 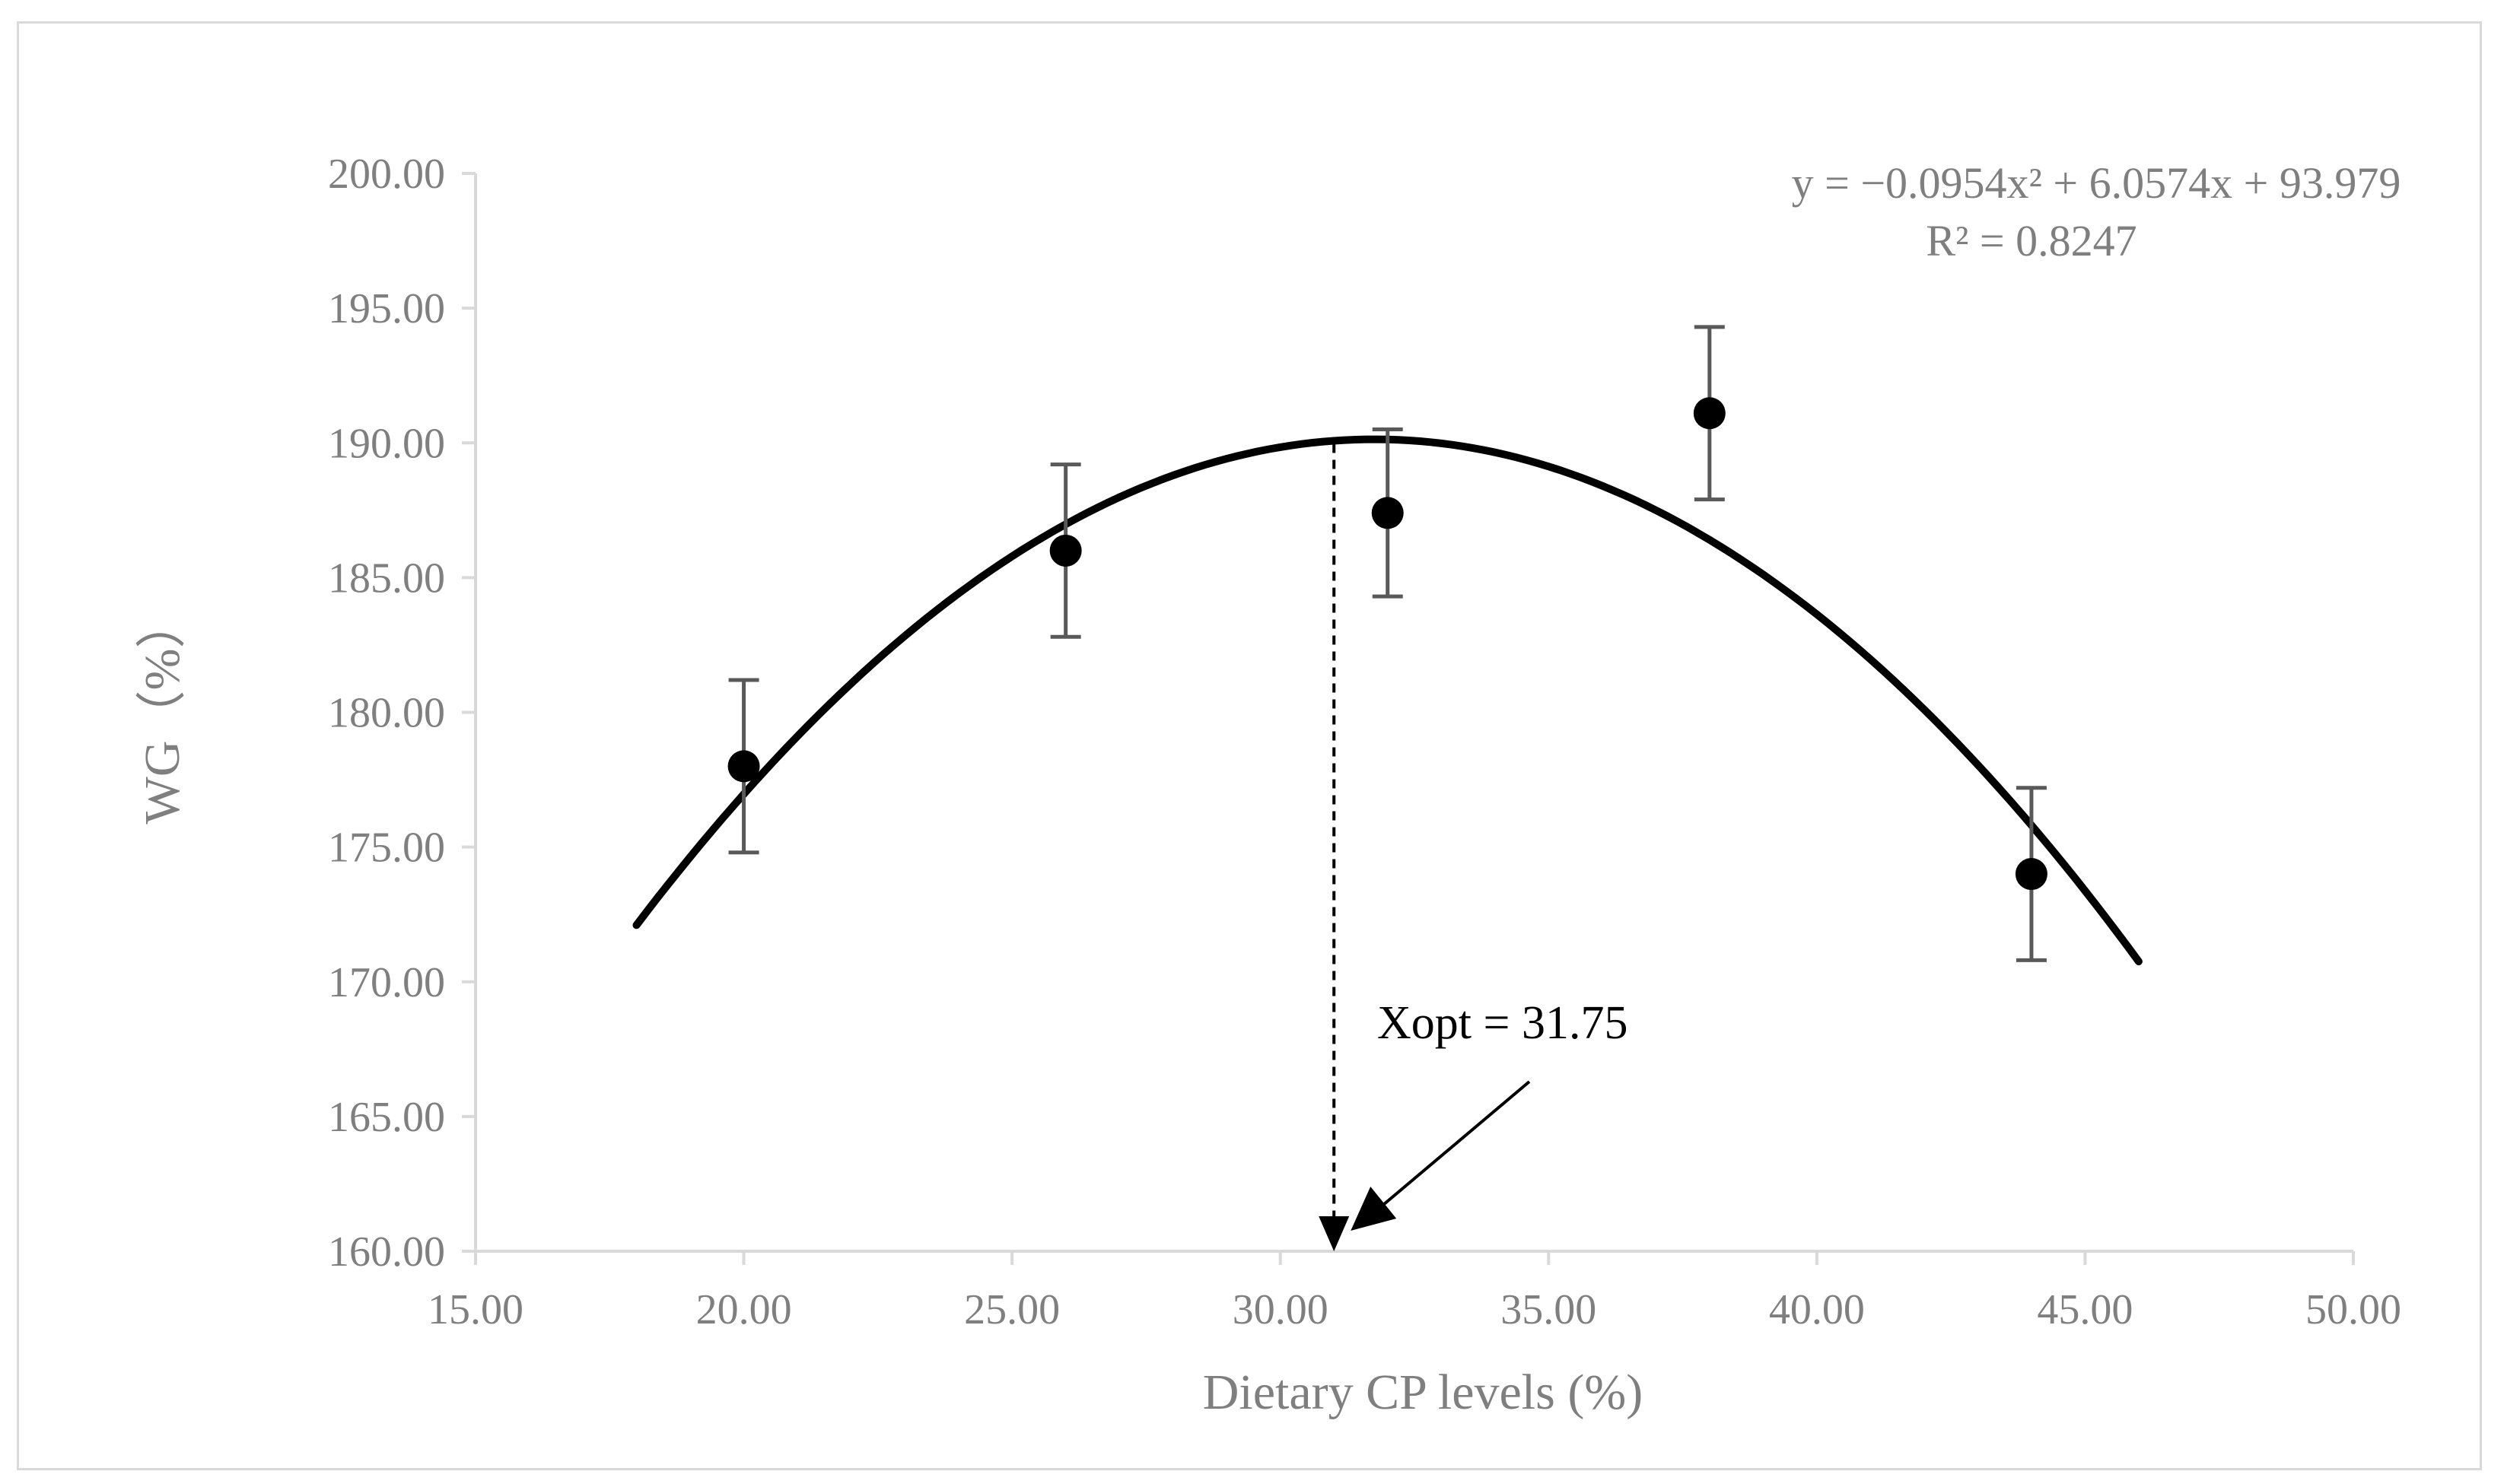 What do you see at coordinates (1414, 1292) in the screenshot?
I see `x-axis-ticks: 15.00 20.00 25.00 30.00 35.00 40.00 45.00 50.00` at bounding box center [1414, 1292].